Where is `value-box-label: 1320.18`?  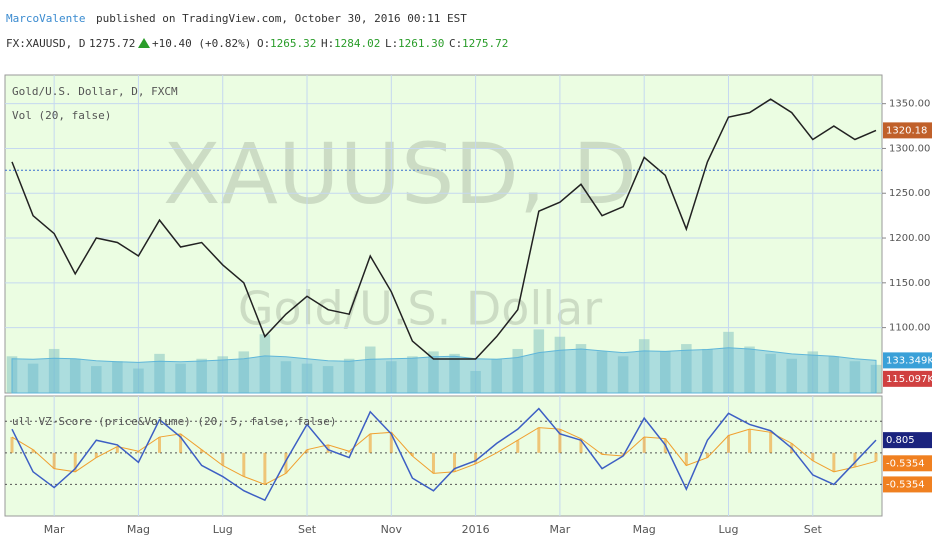
value-box-label: 1320.18 is located at coordinates (906, 130).